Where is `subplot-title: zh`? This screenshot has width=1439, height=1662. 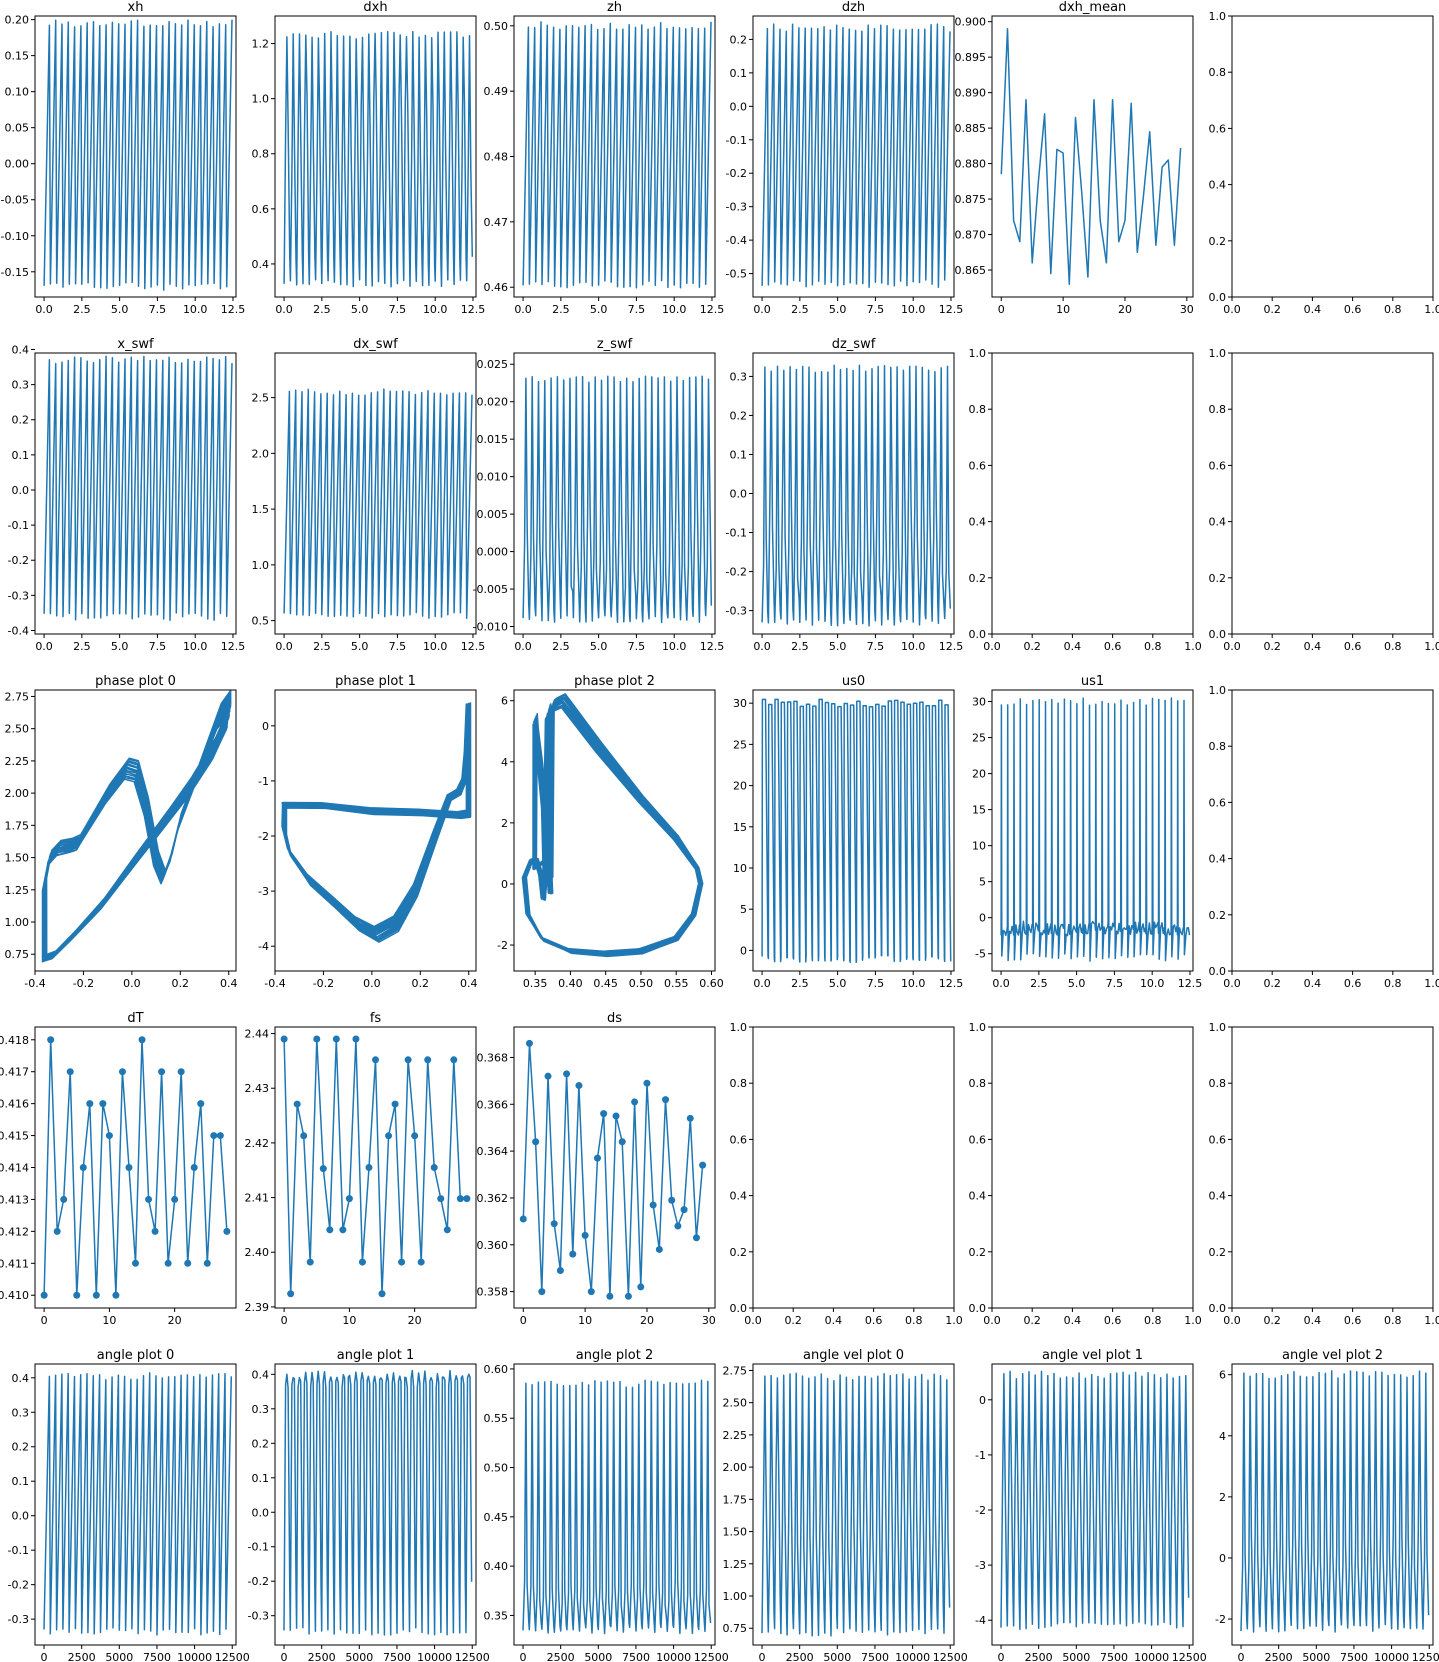 subplot-title: zh is located at coordinates (614, 7).